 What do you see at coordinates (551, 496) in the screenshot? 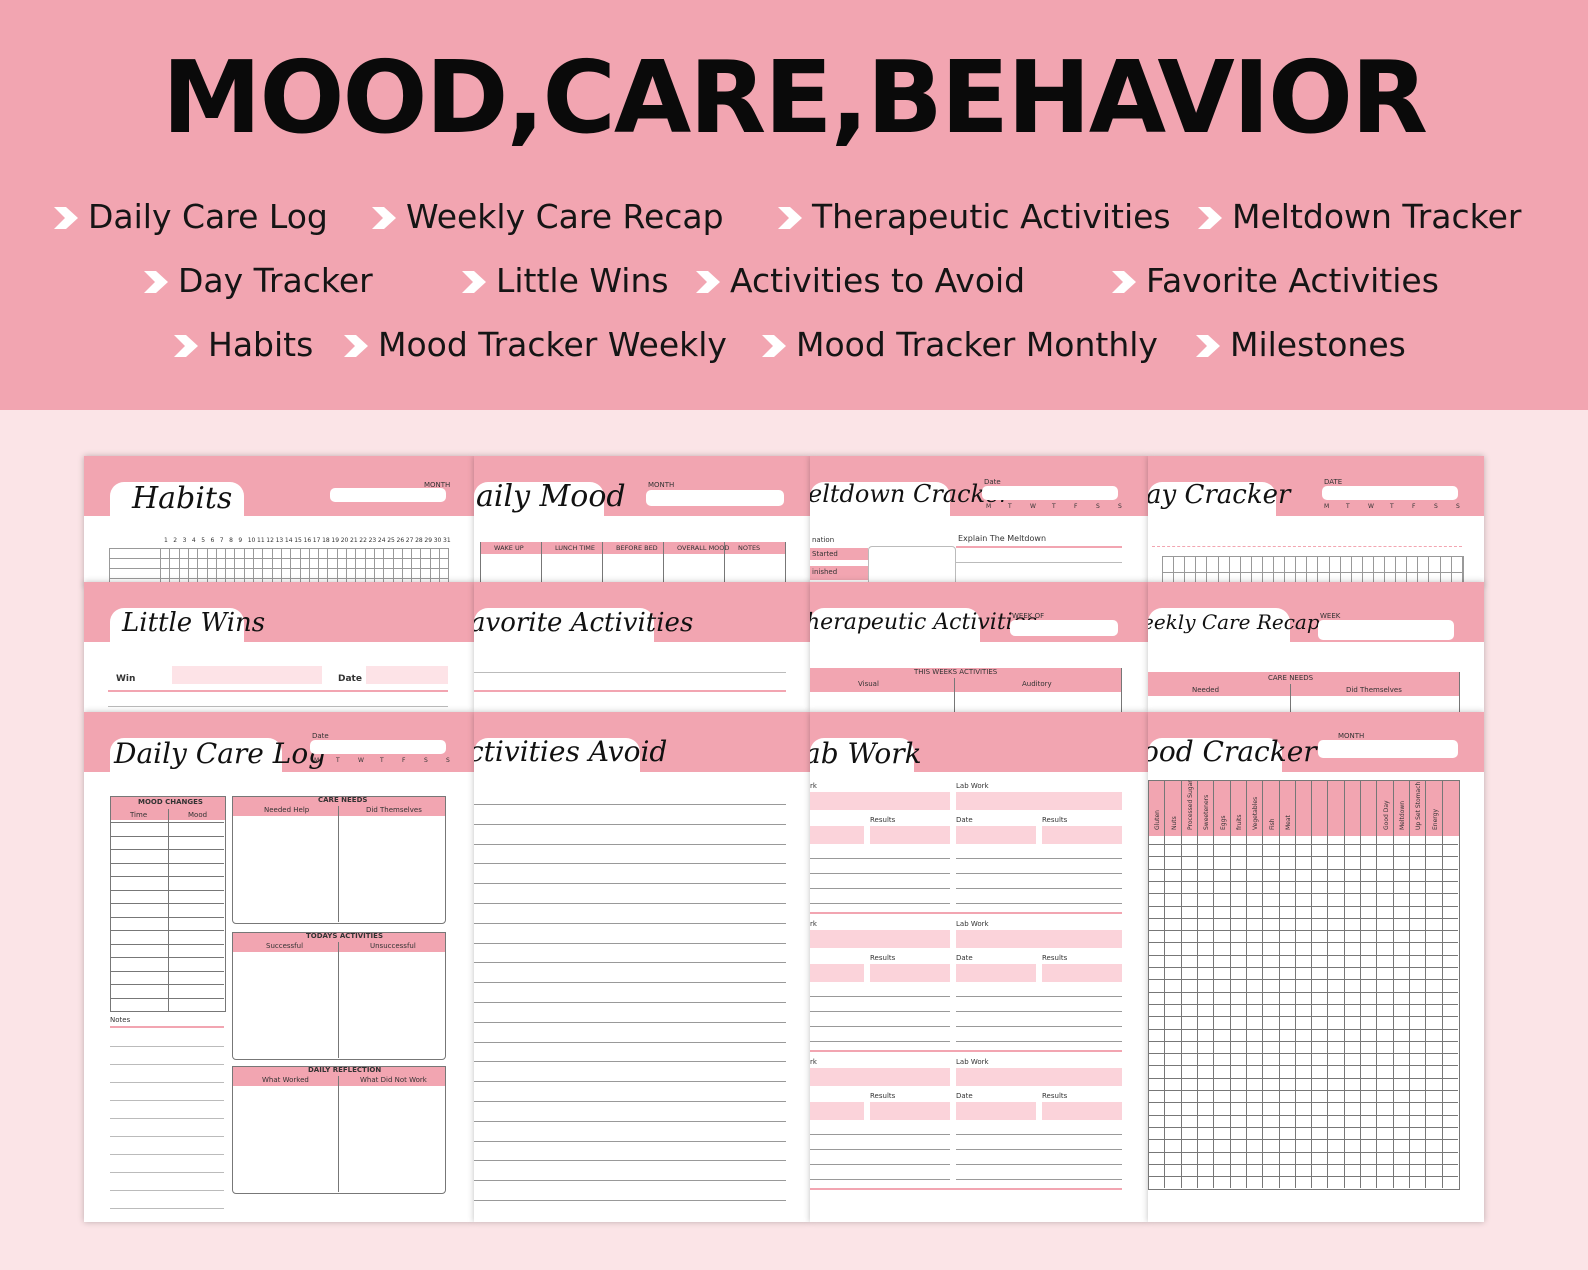
I see `page-title: aily Mood` at bounding box center [551, 496].